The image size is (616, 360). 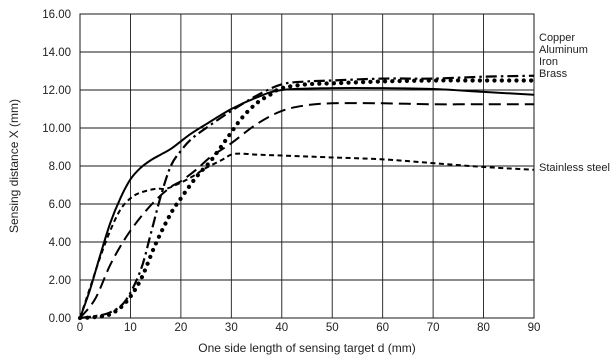 I want to click on y-tick-label: 6.00, so click(x=60, y=205).